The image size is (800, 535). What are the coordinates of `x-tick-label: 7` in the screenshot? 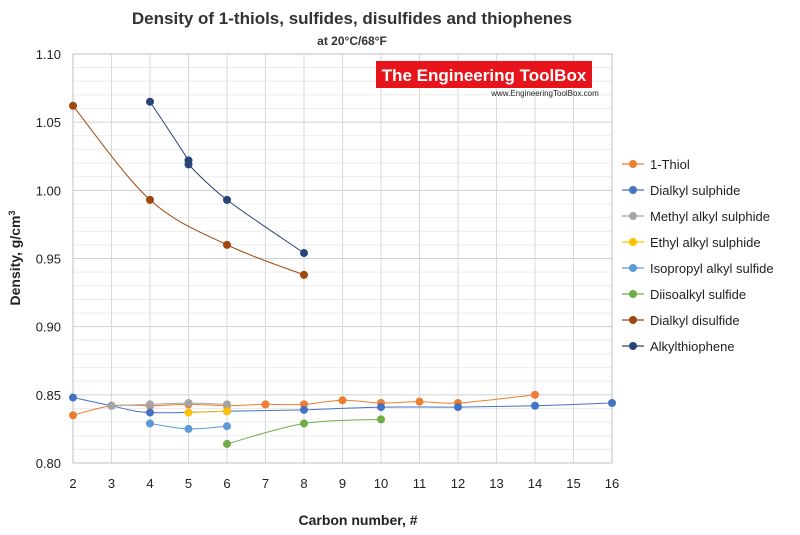 It's located at (265, 483).